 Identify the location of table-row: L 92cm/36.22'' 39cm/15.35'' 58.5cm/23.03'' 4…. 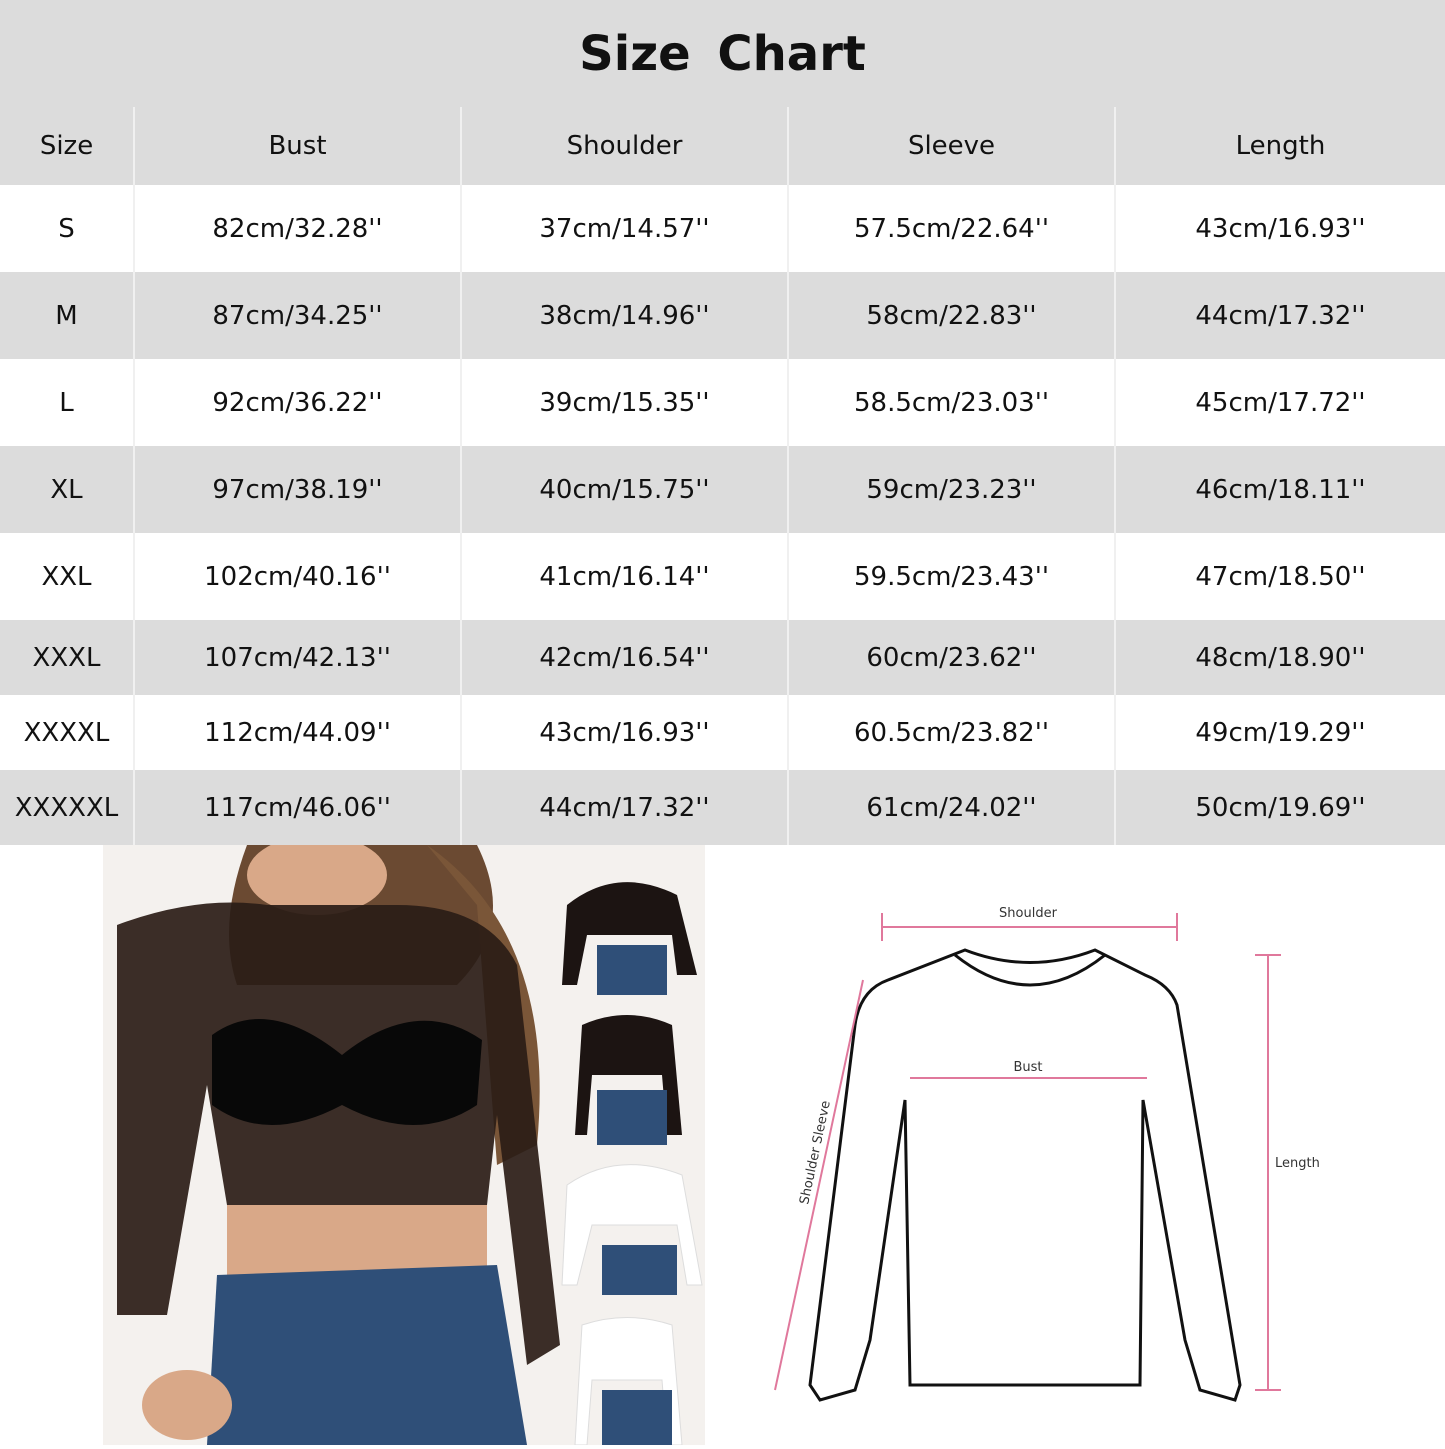
(722, 402).